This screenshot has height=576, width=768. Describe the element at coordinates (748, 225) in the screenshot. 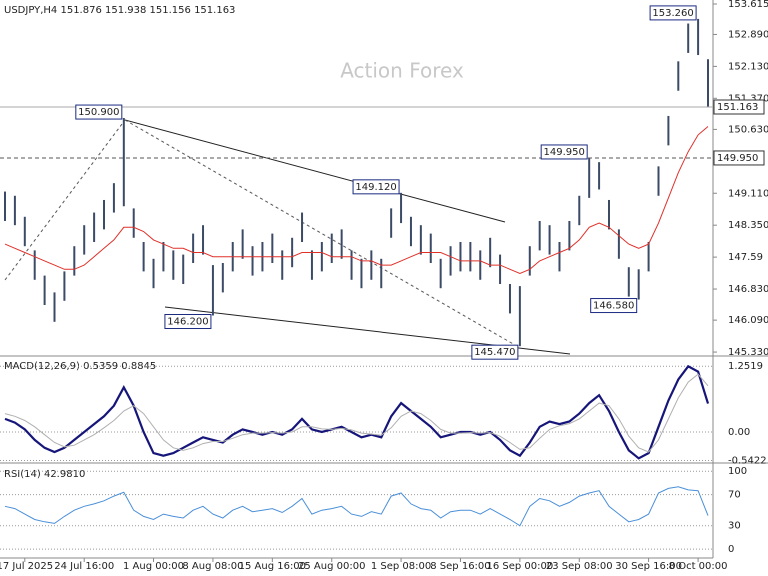

I see `y-tick-label: 148.350` at that location.